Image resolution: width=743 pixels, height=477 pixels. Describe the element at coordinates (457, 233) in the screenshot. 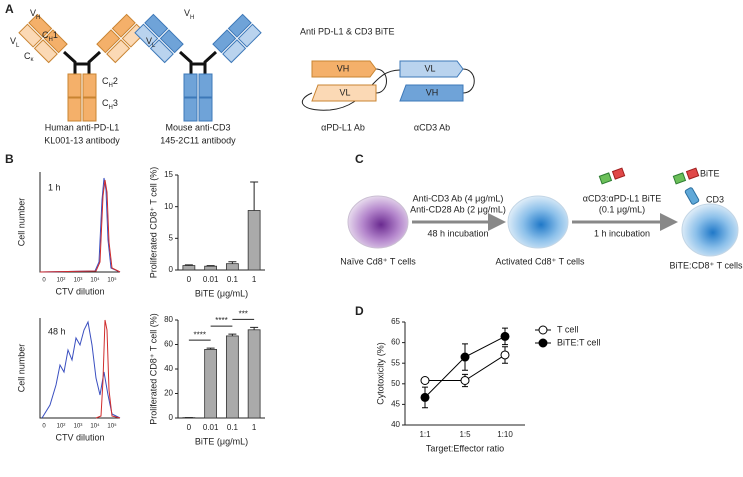

I see `label: 48 h incubation` at that location.